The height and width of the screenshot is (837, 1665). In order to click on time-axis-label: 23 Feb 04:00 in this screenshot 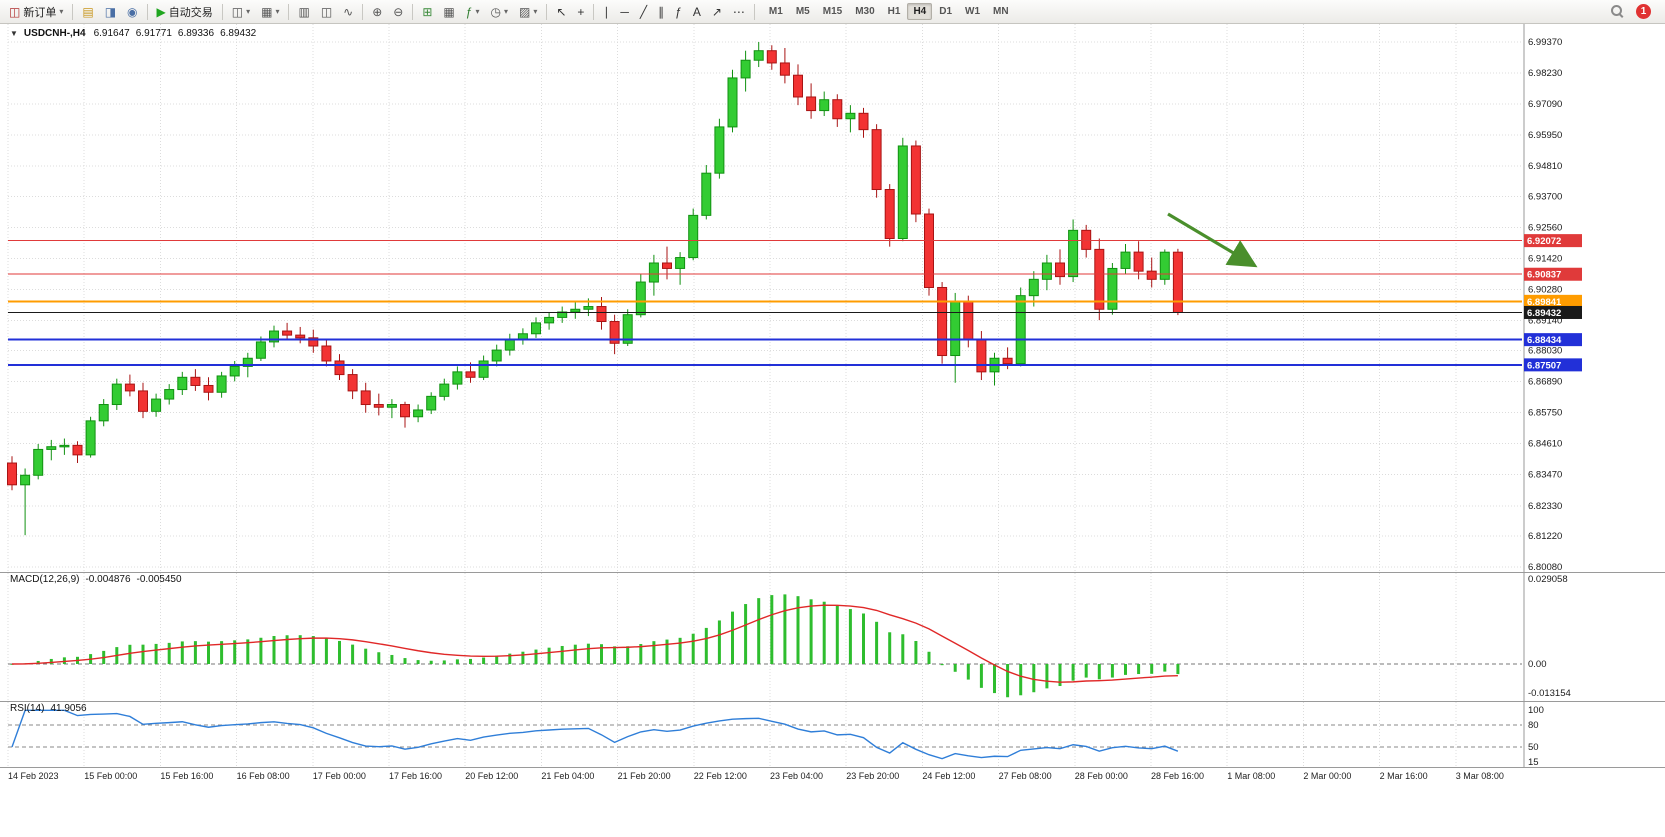, I will do `click(797, 776)`.